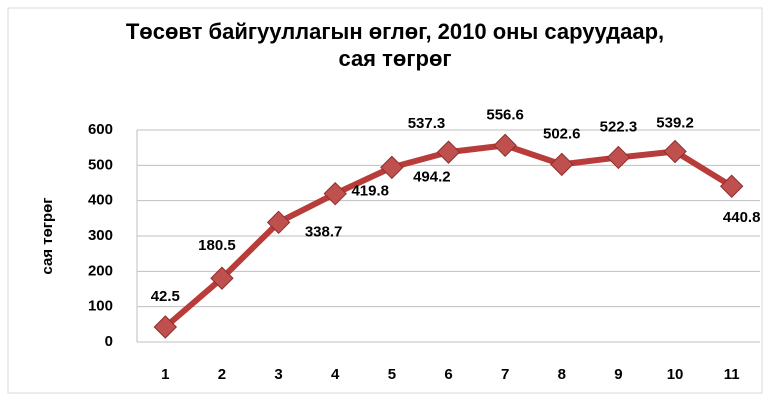 Image resolution: width=770 pixels, height=401 pixels. What do you see at coordinates (675, 374) in the screenshot?
I see `x-tick-label: 10` at bounding box center [675, 374].